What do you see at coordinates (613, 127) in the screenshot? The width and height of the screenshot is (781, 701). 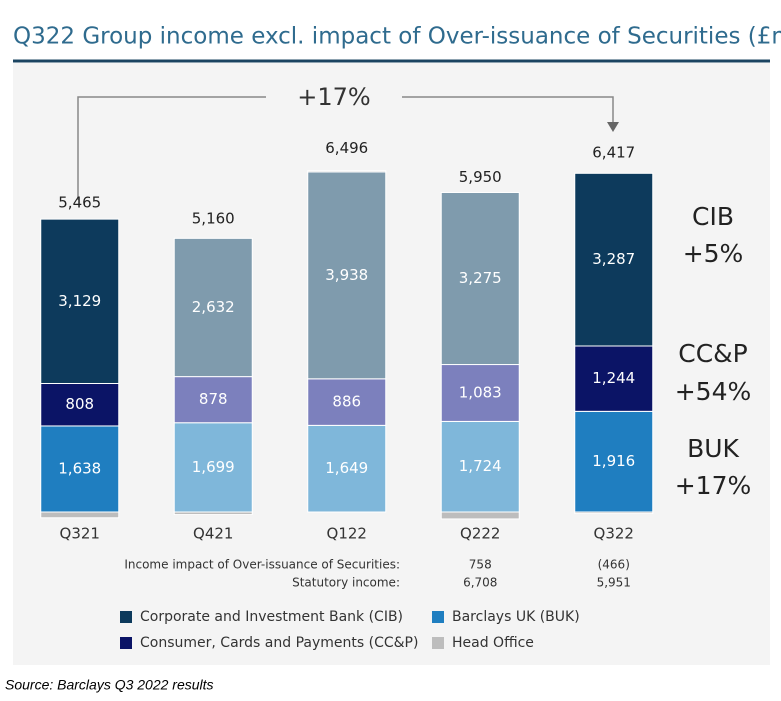 I see `arrow-head` at bounding box center [613, 127].